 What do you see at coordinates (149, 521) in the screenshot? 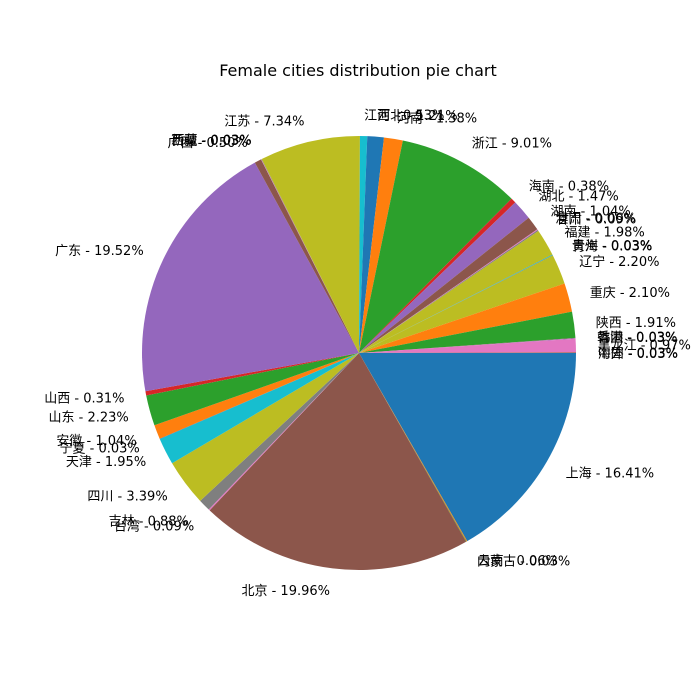
I see `pie-label-5: 吉林 - 0.88%` at bounding box center [149, 521].